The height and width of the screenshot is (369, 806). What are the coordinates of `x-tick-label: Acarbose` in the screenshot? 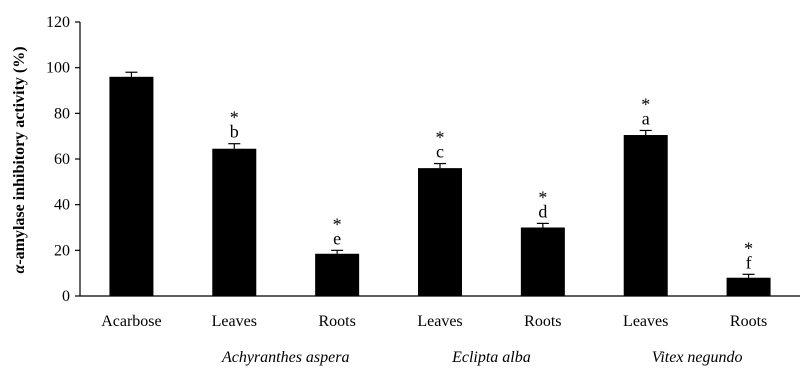 It's located at (131, 321).